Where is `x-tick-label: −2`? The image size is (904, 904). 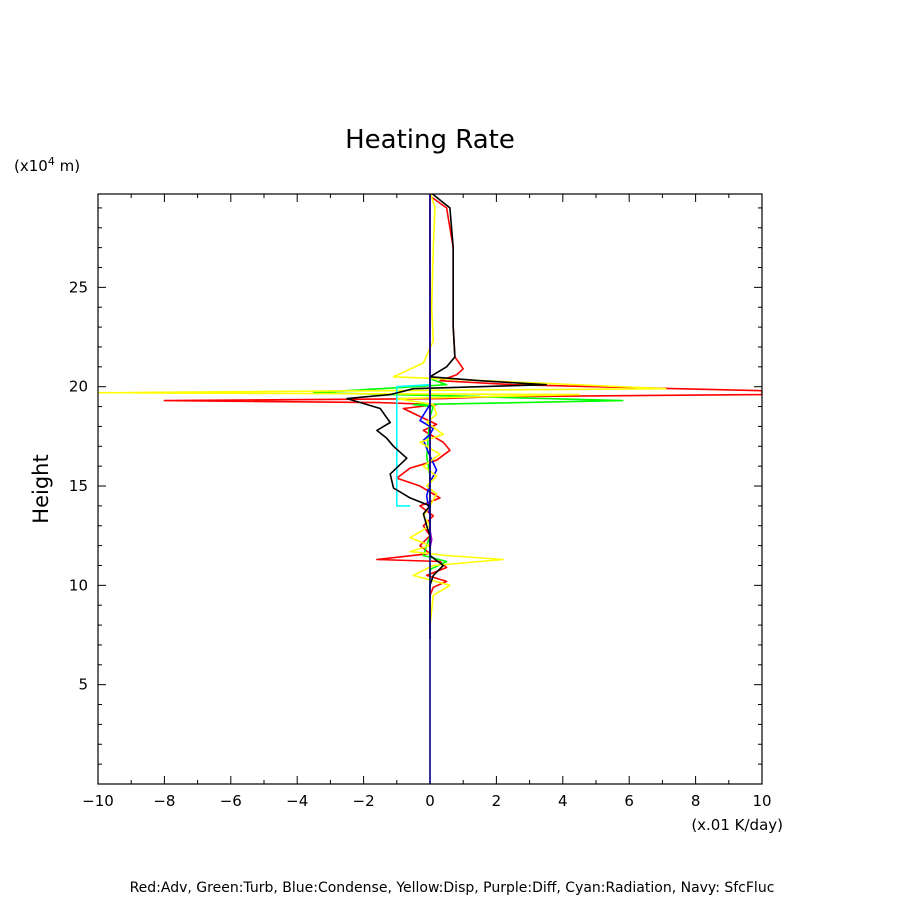 x-tick-label: −2 is located at coordinates (364, 801).